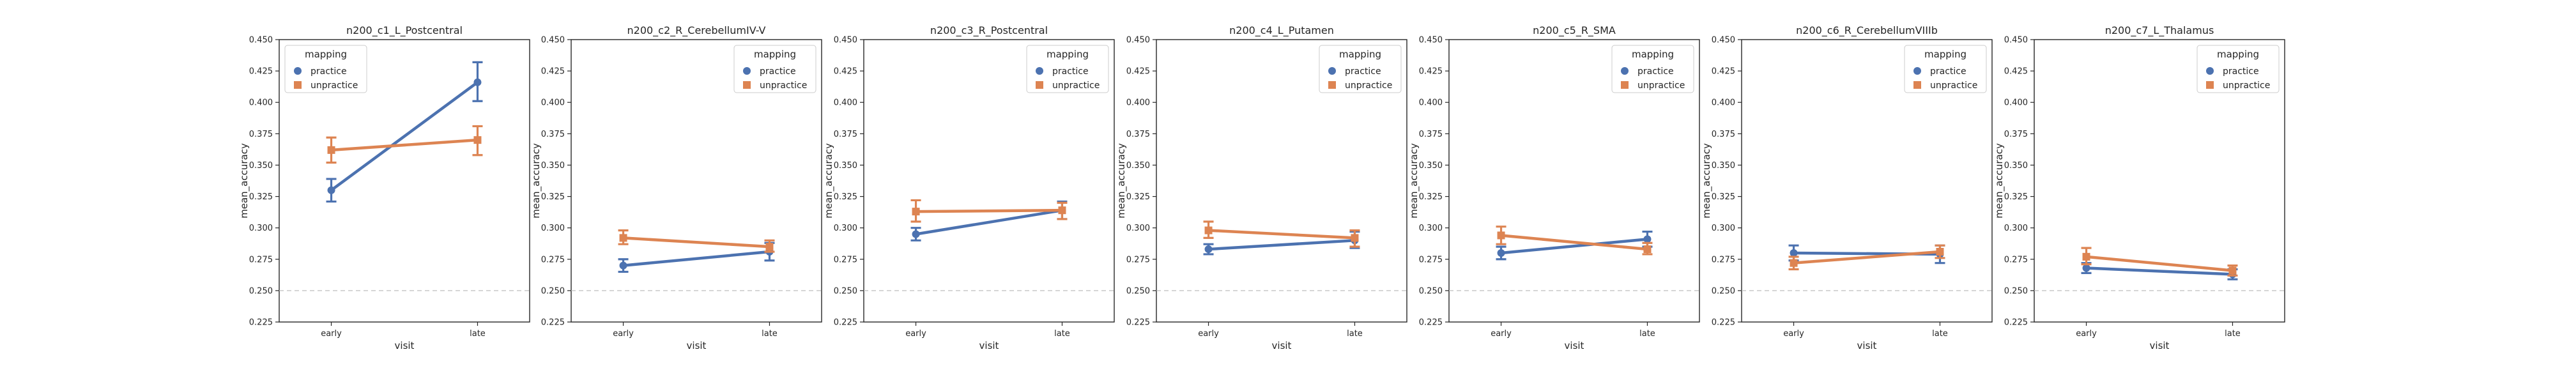 The height and width of the screenshot is (368, 2576). I want to click on panel-title: n200_c6_R_CerebellumVIIIb, so click(1867, 30).